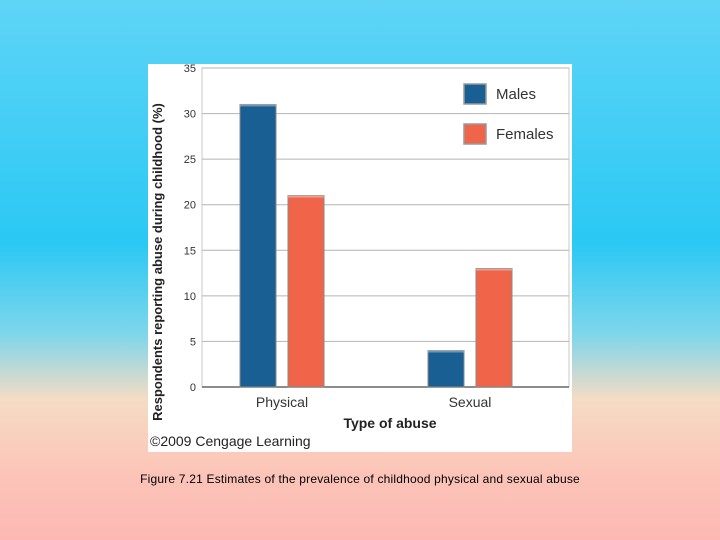 The height and width of the screenshot is (540, 720). What do you see at coordinates (494, 328) in the screenshot?
I see `bar-females-sexual` at bounding box center [494, 328].